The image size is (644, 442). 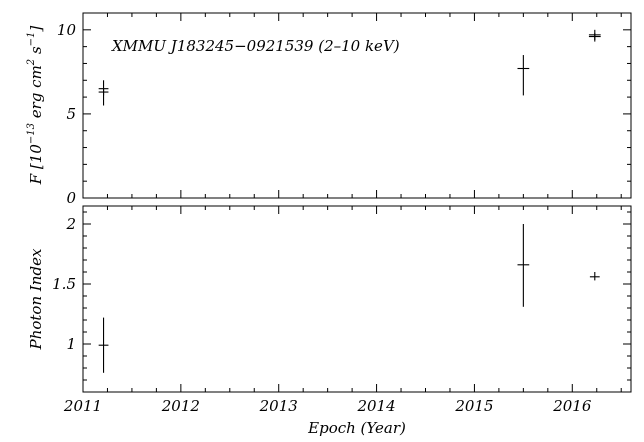 What do you see at coordinates (473, 406) in the screenshot?
I see `x-tick-label: 2015` at bounding box center [473, 406].